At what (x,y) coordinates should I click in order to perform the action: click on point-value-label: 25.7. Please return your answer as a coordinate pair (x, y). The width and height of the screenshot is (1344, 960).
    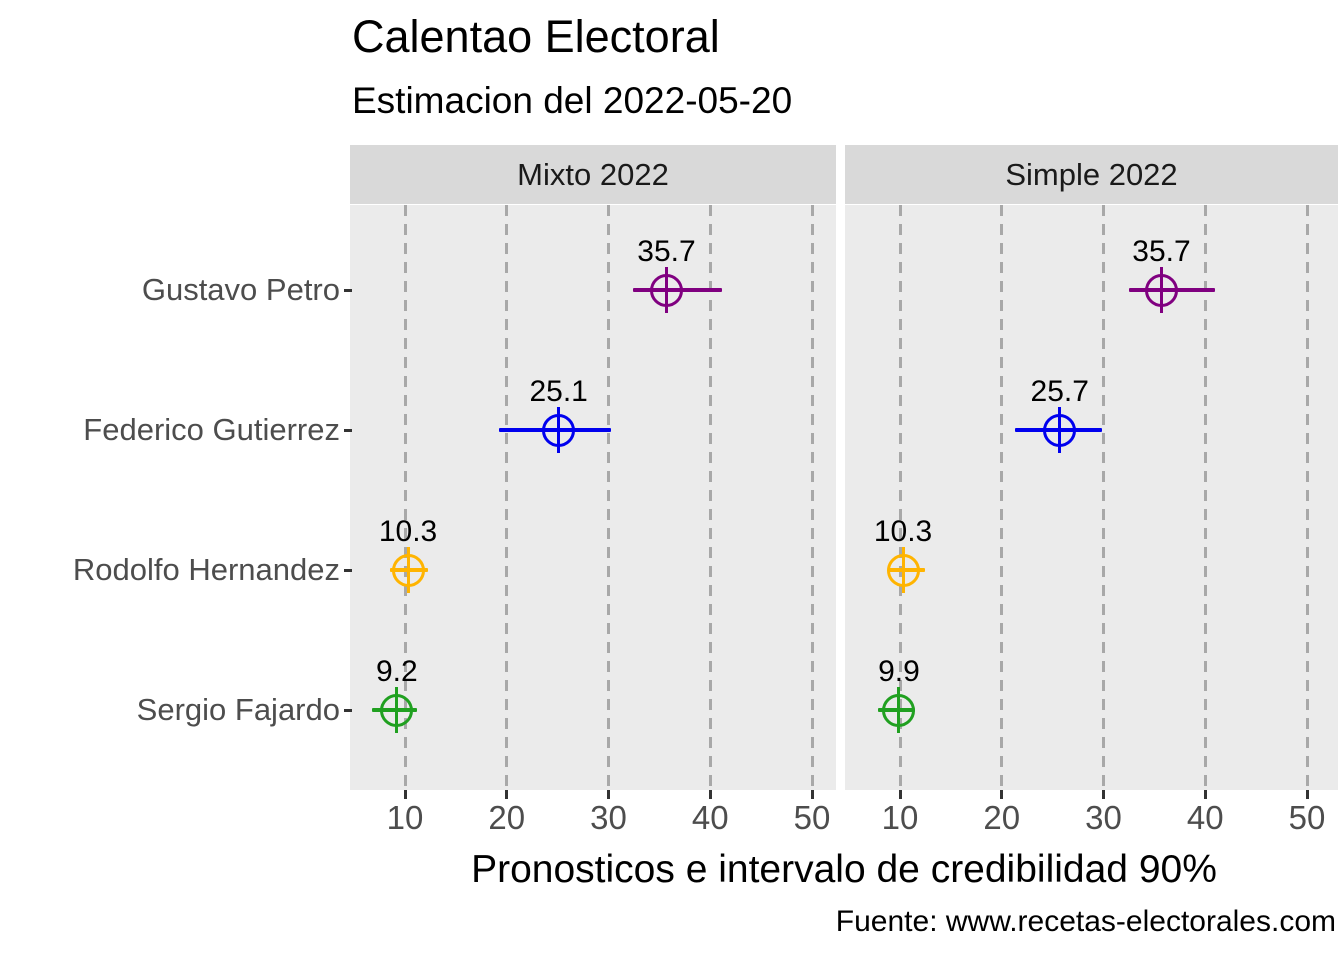
    Looking at the image, I should click on (1059, 391).